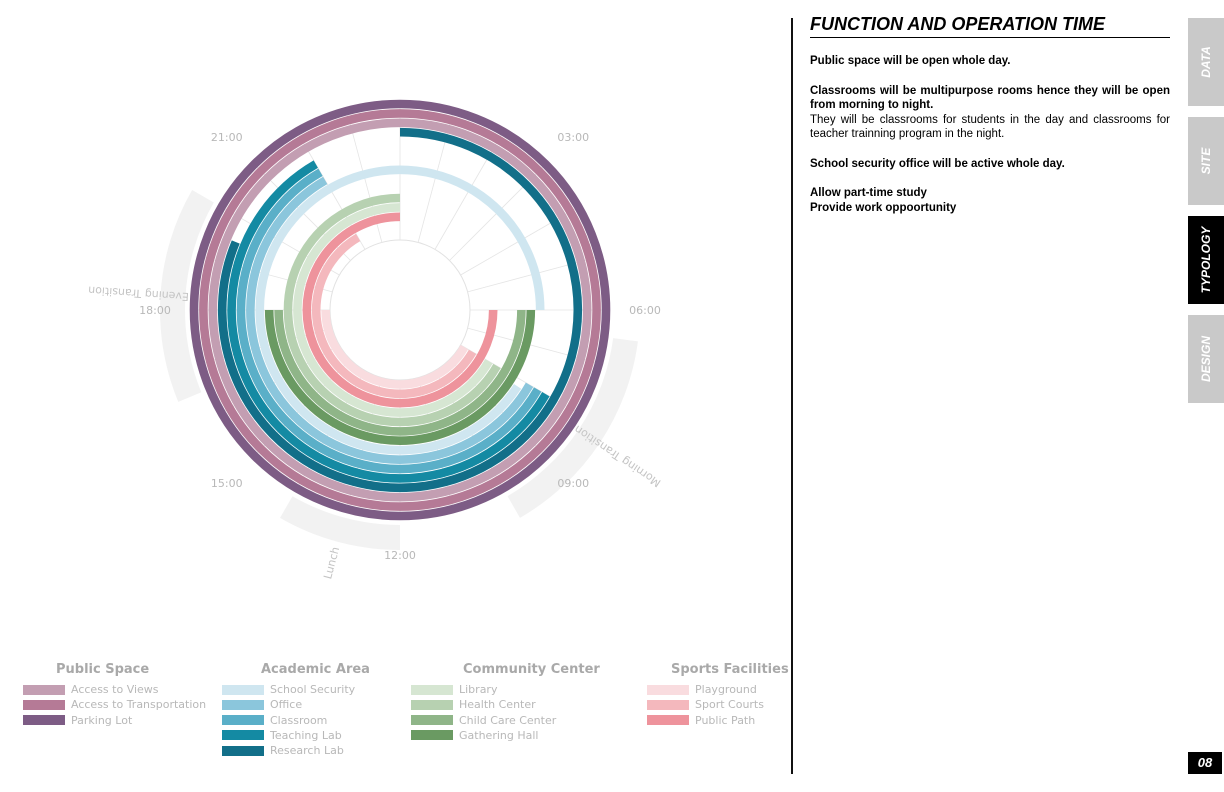 The height and width of the screenshot is (792, 1224). Describe the element at coordinates (572, 428) in the screenshot. I see `period-band-morning-transition` at that location.